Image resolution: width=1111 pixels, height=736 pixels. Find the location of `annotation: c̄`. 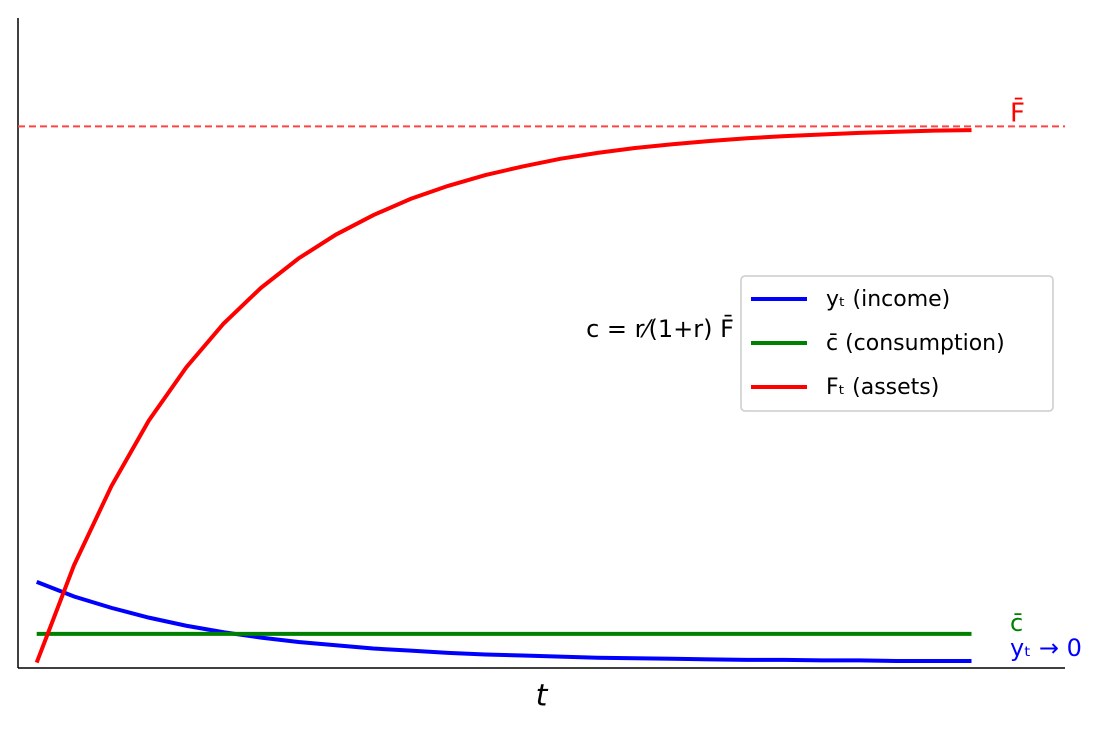

annotation: c̄ is located at coordinates (1016, 623).